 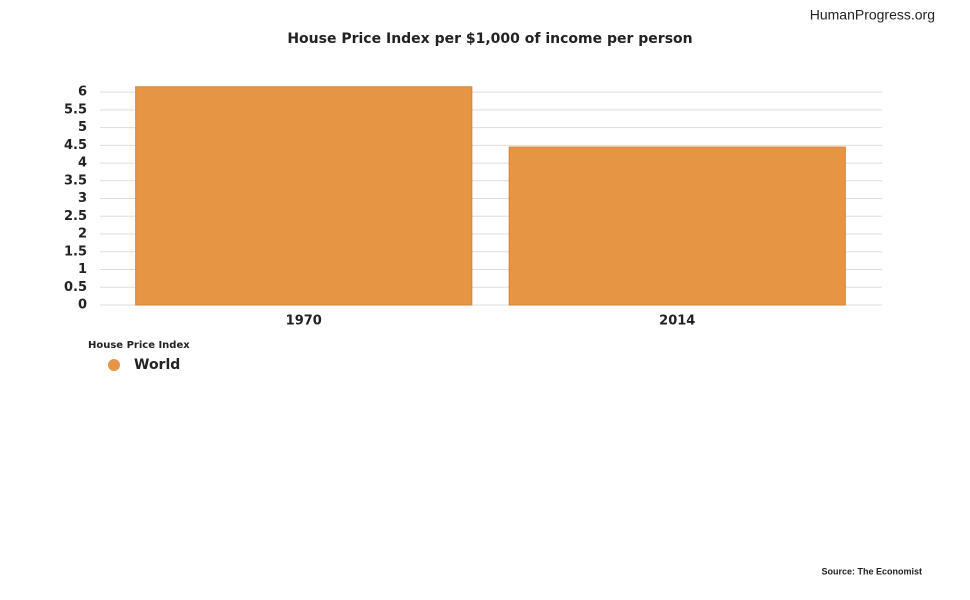 I want to click on y-tick-label: 0.5, so click(x=75, y=287).